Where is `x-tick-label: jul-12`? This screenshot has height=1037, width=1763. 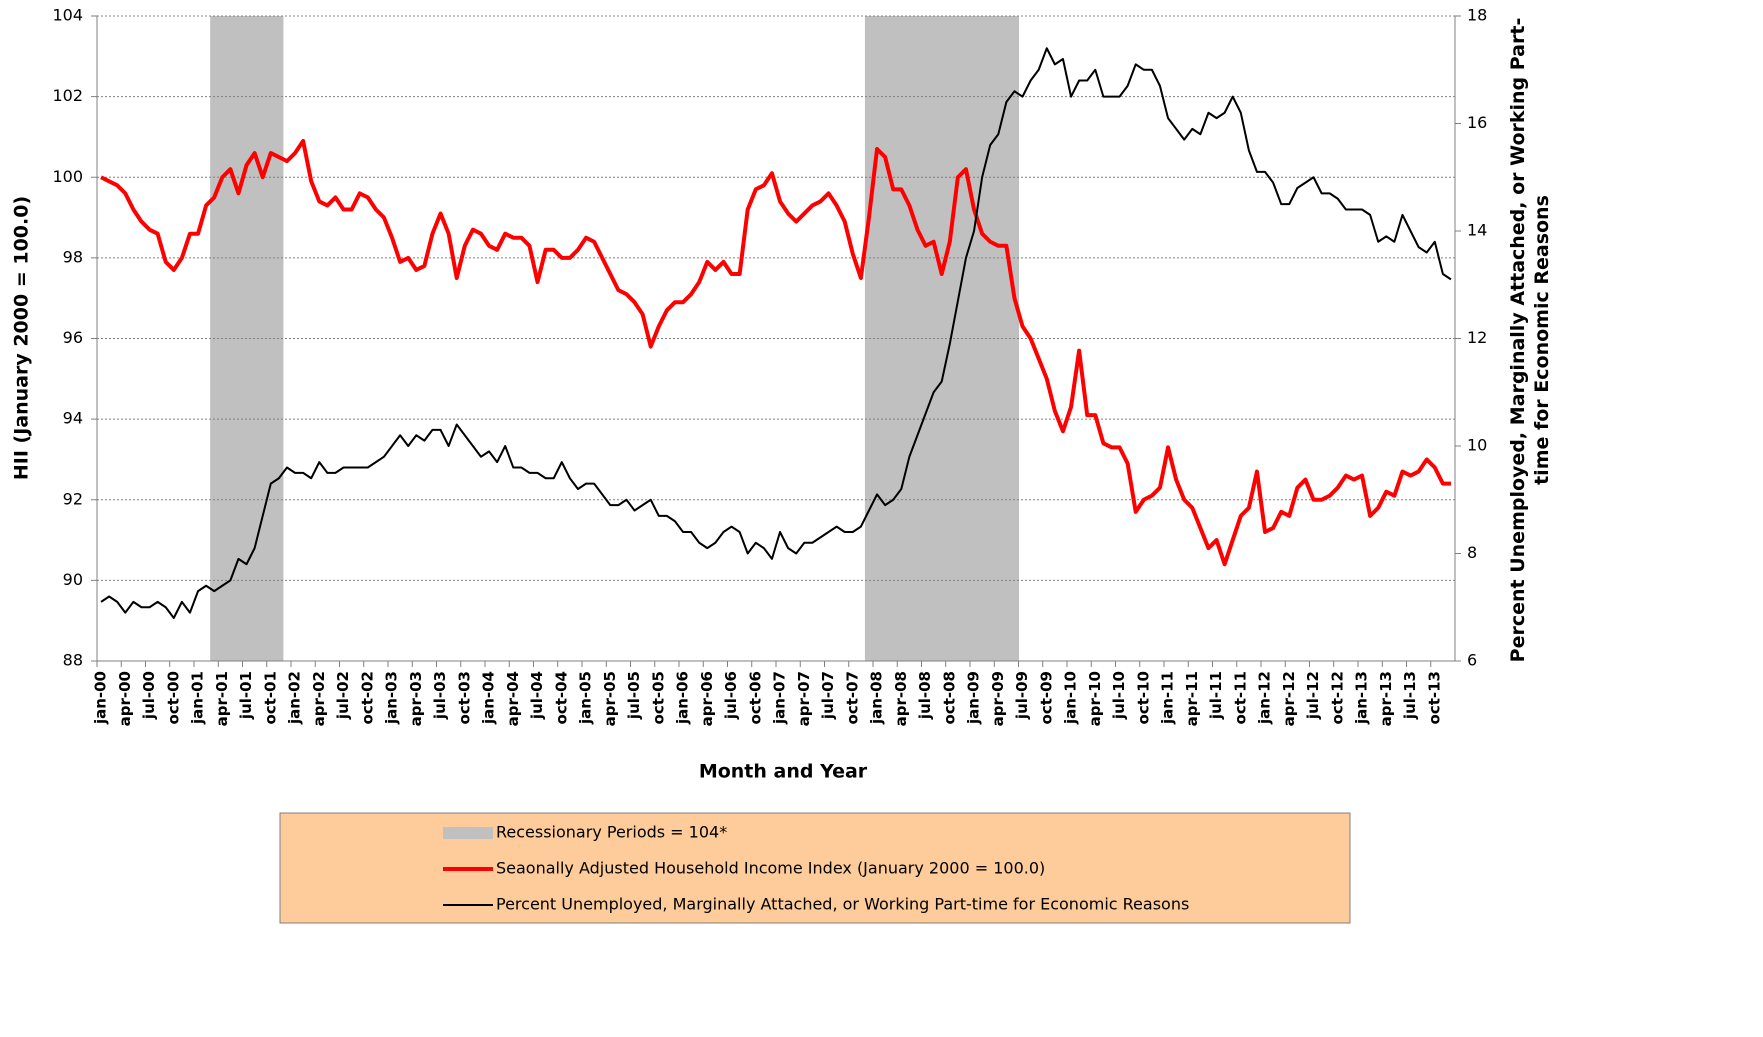
x-tick-label: jul-12 is located at coordinates (1313, 695).